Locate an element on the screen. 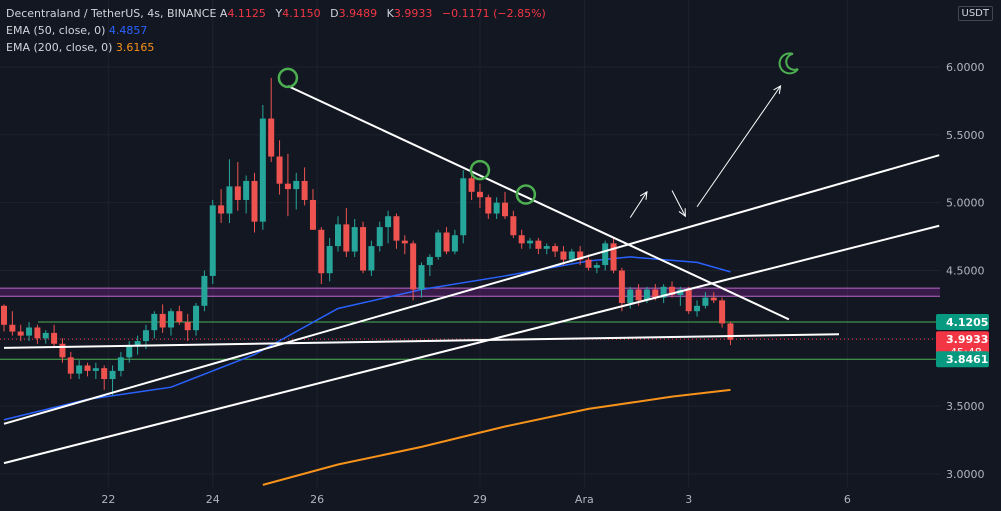 The image size is (1001, 511). price-tag-label: 3.9933 is located at coordinates (967, 339).